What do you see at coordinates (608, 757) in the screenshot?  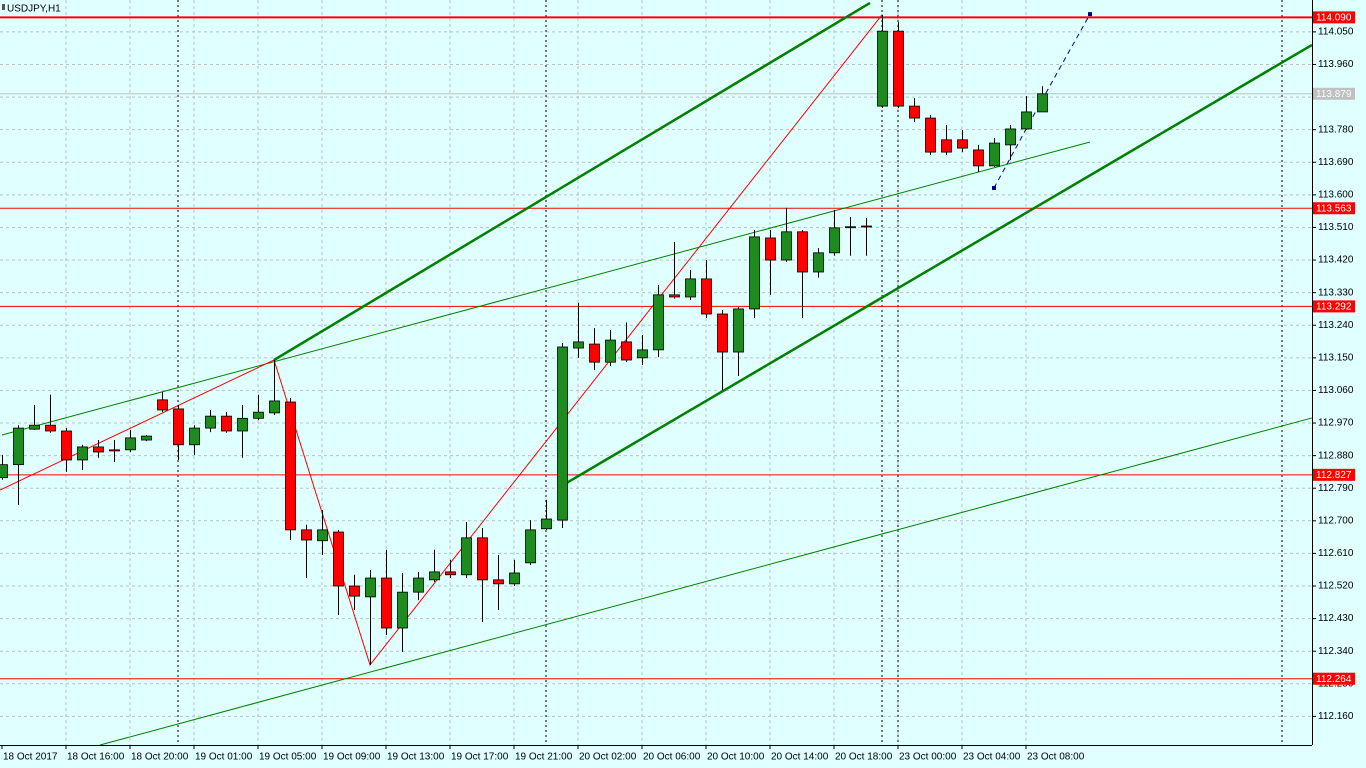 I see `x-tick-label: 20 Oct 02:00` at bounding box center [608, 757].